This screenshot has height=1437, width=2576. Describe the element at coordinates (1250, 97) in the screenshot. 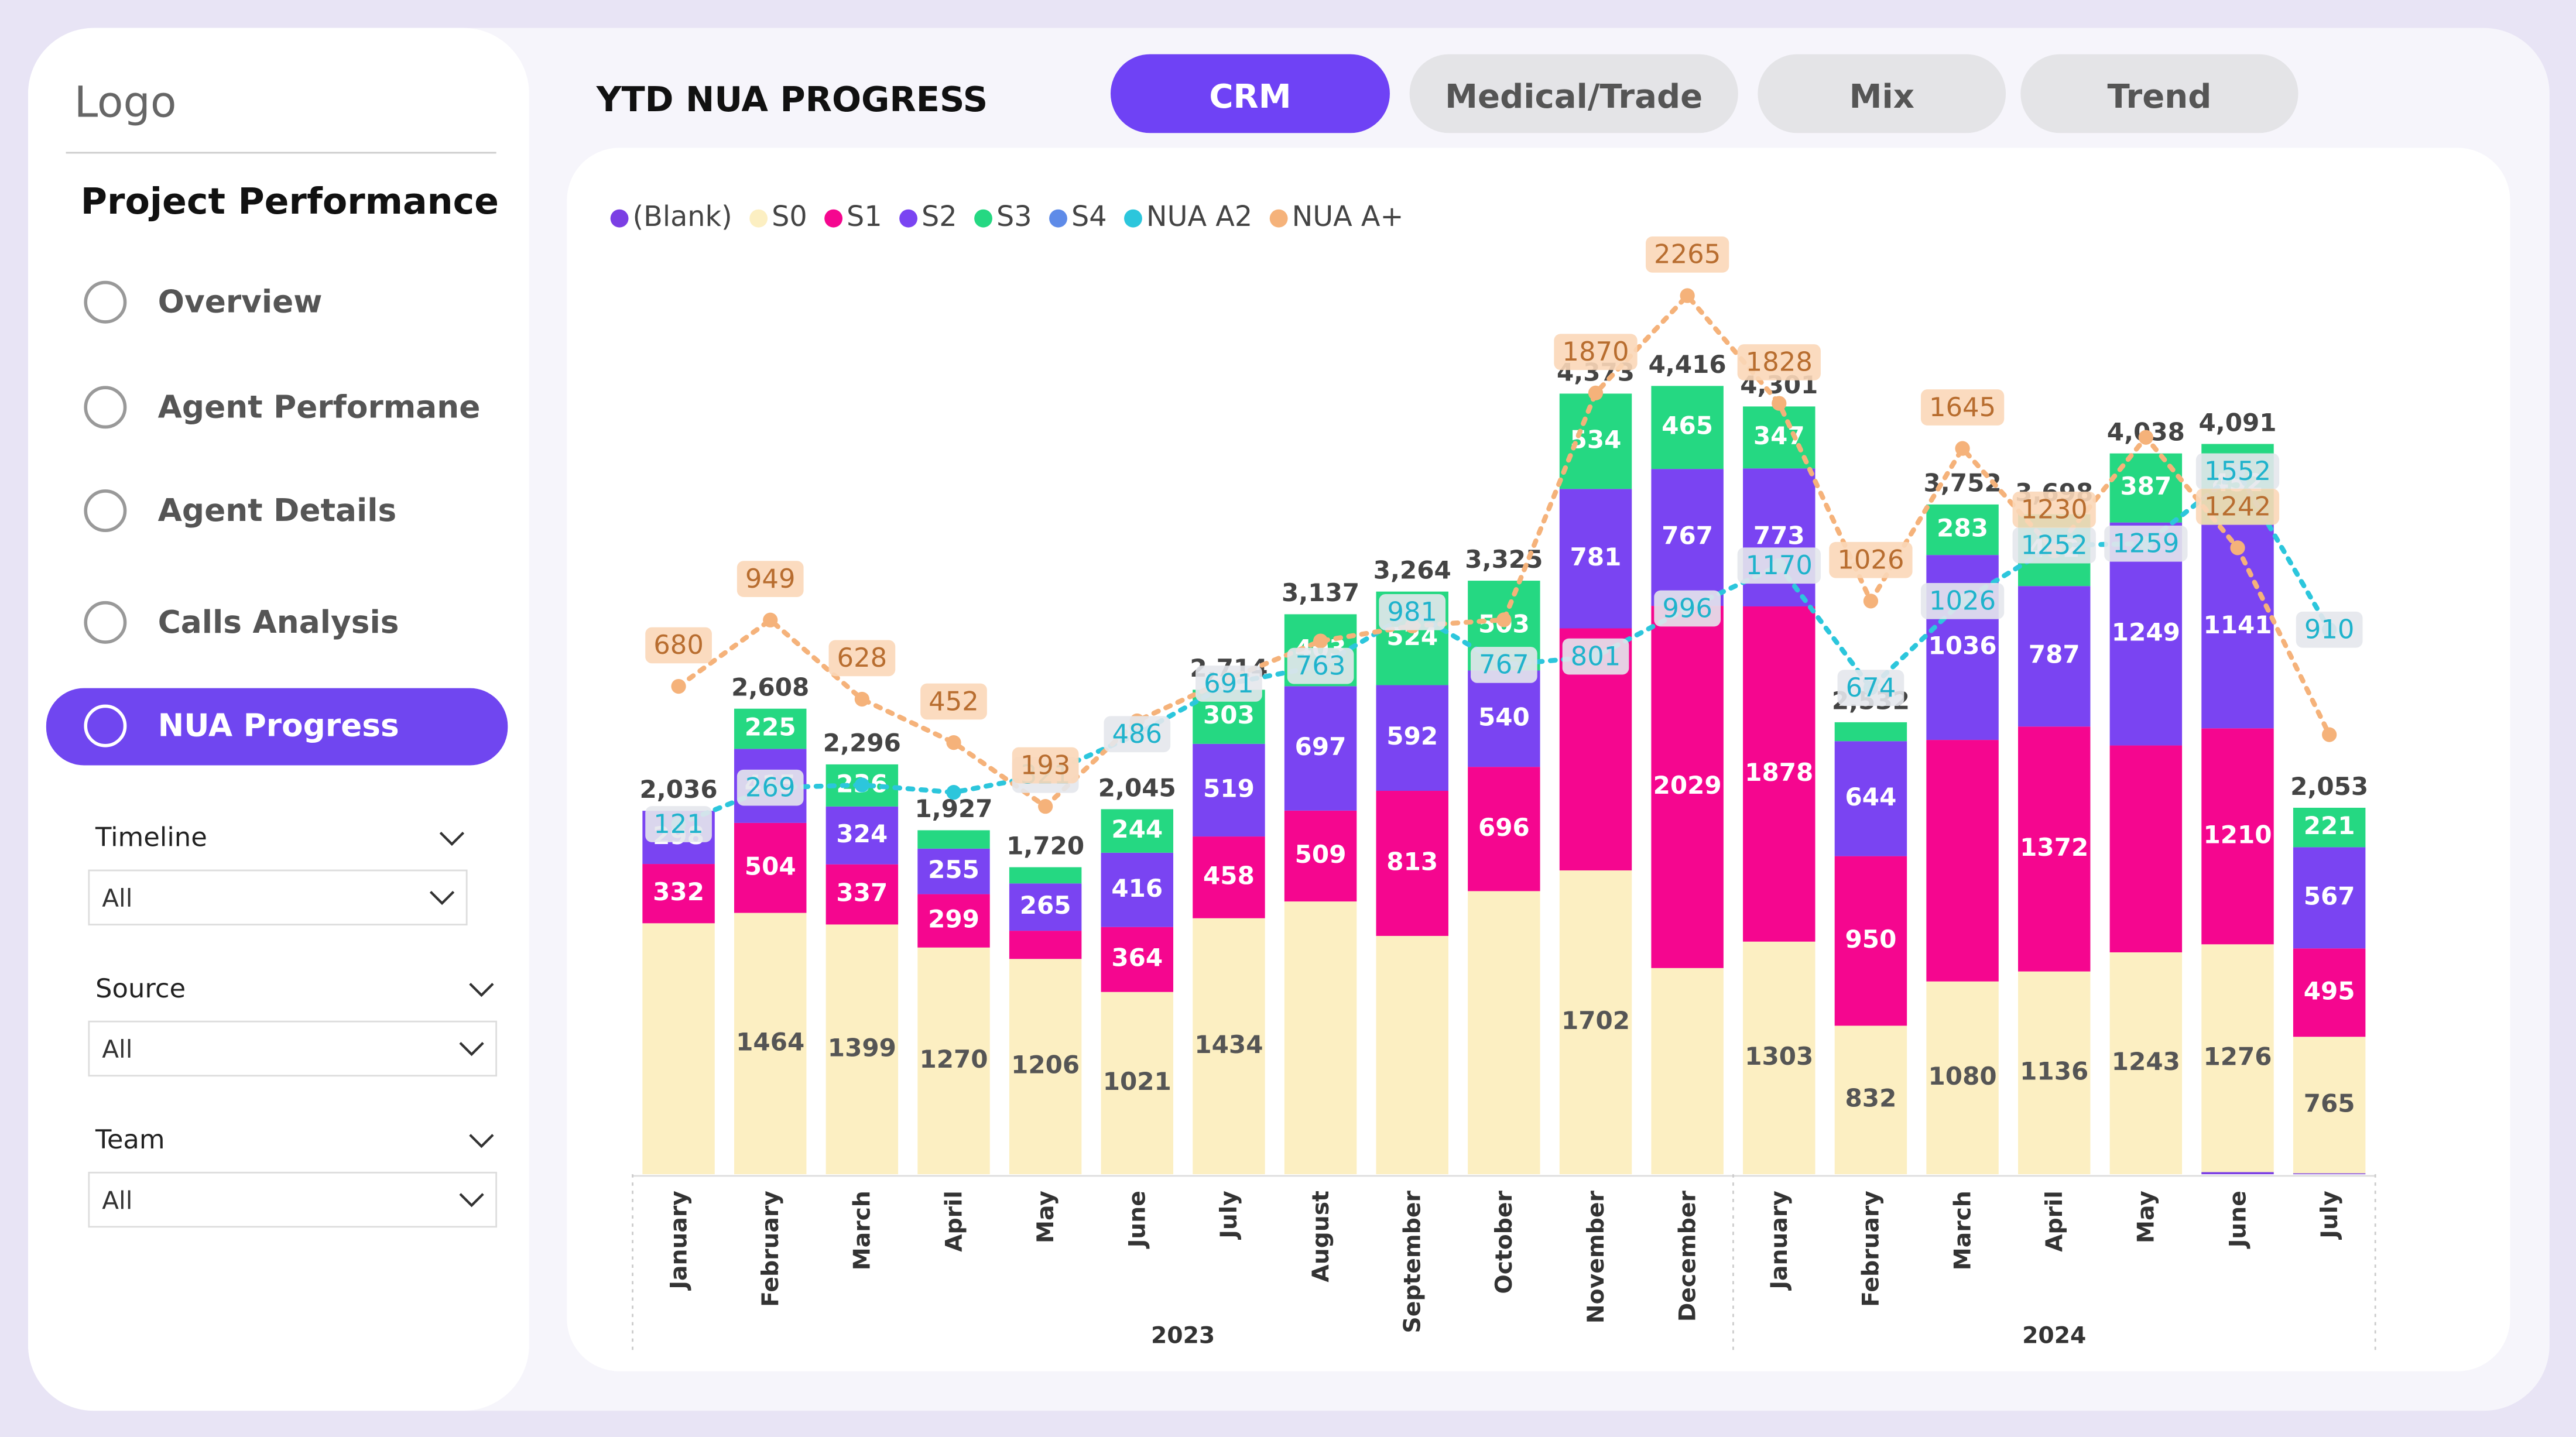

I see `tab-label: CRM` at that location.